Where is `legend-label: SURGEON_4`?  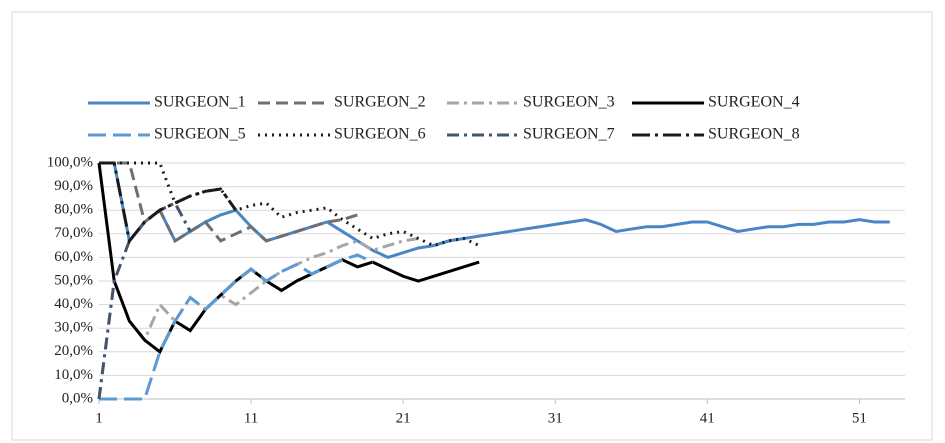
legend-label: SURGEON_4 is located at coordinates (754, 102).